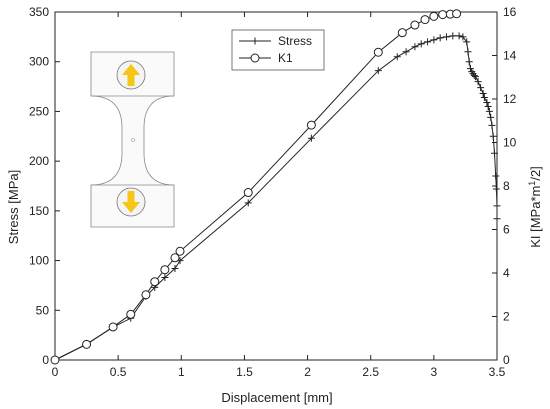  What do you see at coordinates (506, 360) in the screenshot?
I see `y-right-tick-label: 0` at bounding box center [506, 360].